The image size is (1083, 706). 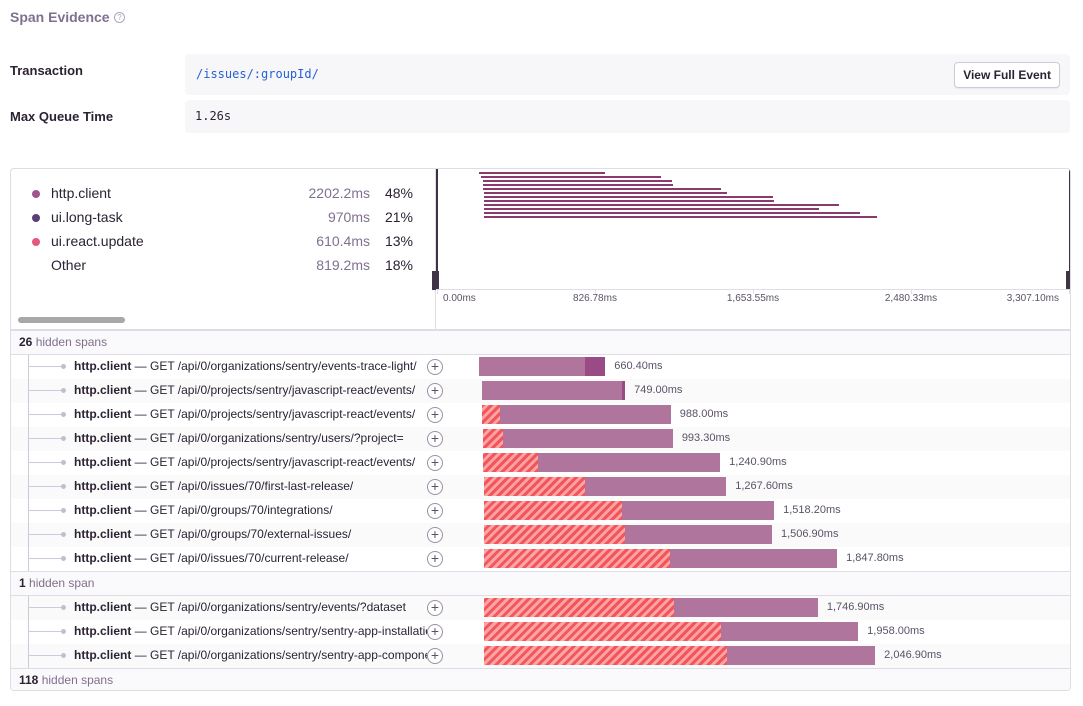 What do you see at coordinates (119, 17) in the screenshot?
I see `help-icon: ?` at bounding box center [119, 17].